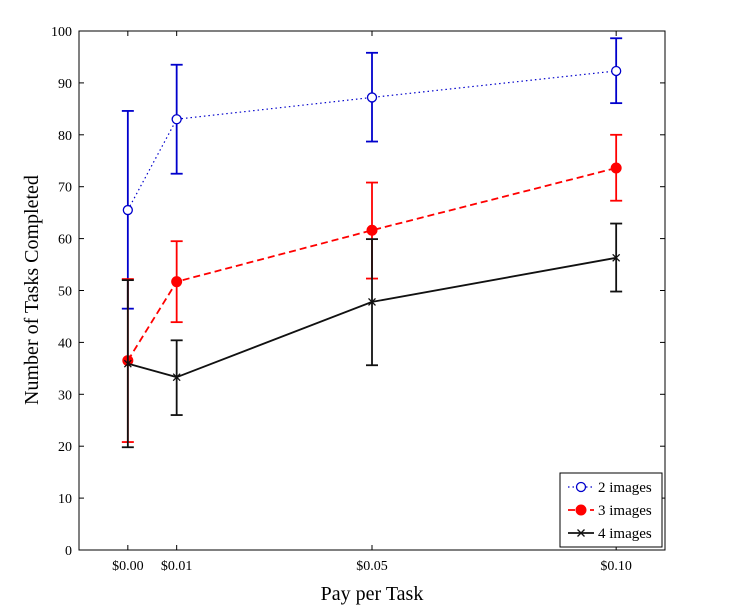 This screenshot has height=616, width=756. Describe the element at coordinates (372, 594) in the screenshot. I see `x-axis-label: Pay per Task` at that location.